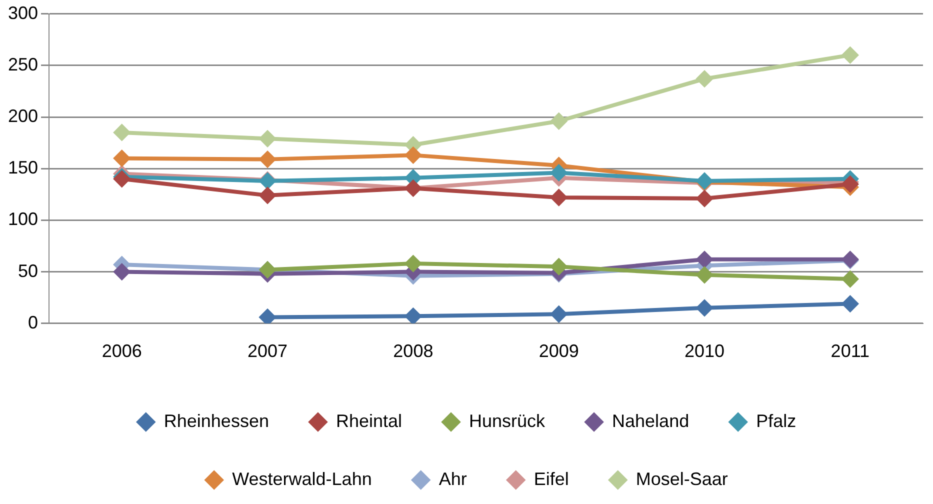 This screenshot has height=504, width=933. What do you see at coordinates (23, 219) in the screenshot?
I see `y-tick-label: 100` at bounding box center [23, 219].